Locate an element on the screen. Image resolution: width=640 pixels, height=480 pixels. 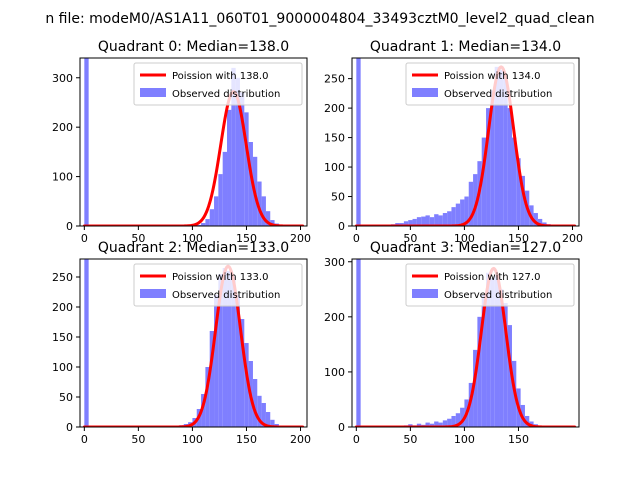
y-tick-label: 300 is located at coordinates (62, 78).